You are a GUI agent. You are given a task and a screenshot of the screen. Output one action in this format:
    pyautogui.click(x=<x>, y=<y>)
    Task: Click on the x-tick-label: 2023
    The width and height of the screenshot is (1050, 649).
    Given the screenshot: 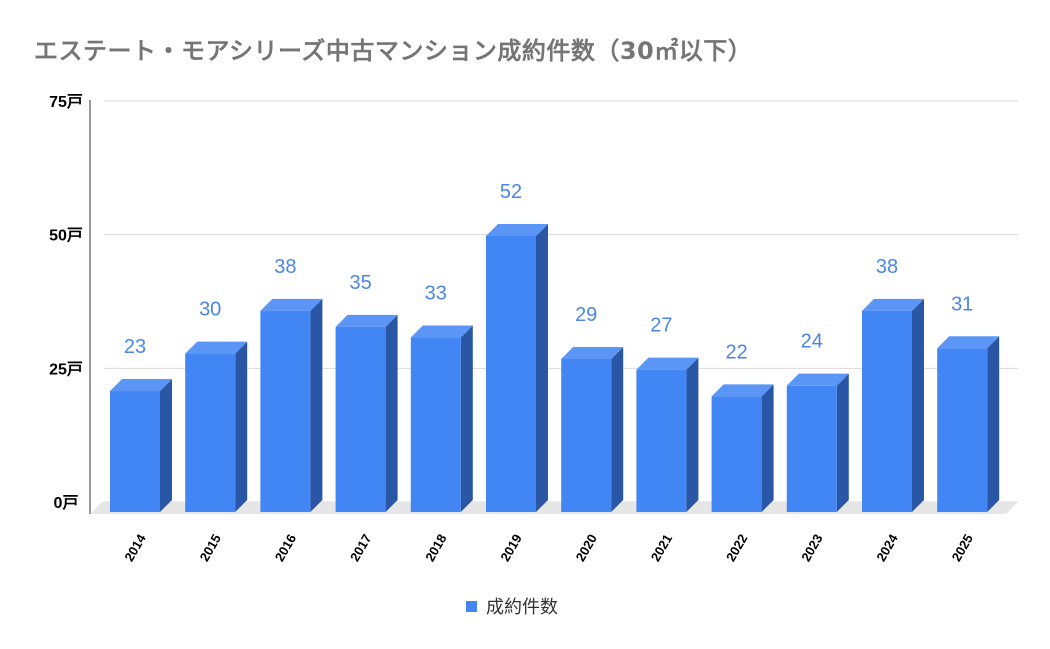 What is the action you would take?
    pyautogui.click(x=811, y=547)
    